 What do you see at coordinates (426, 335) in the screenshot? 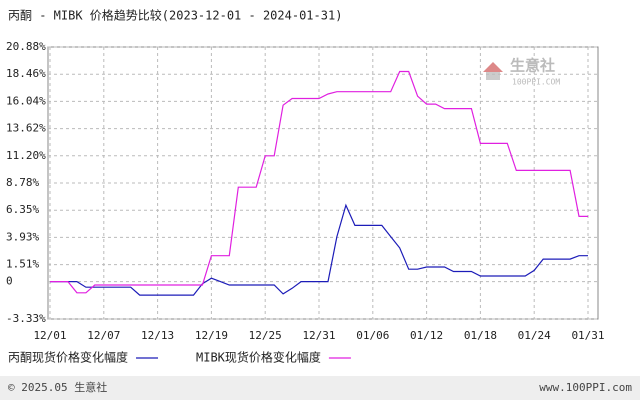
I see `x-tick-label: 01/12` at bounding box center [426, 335].